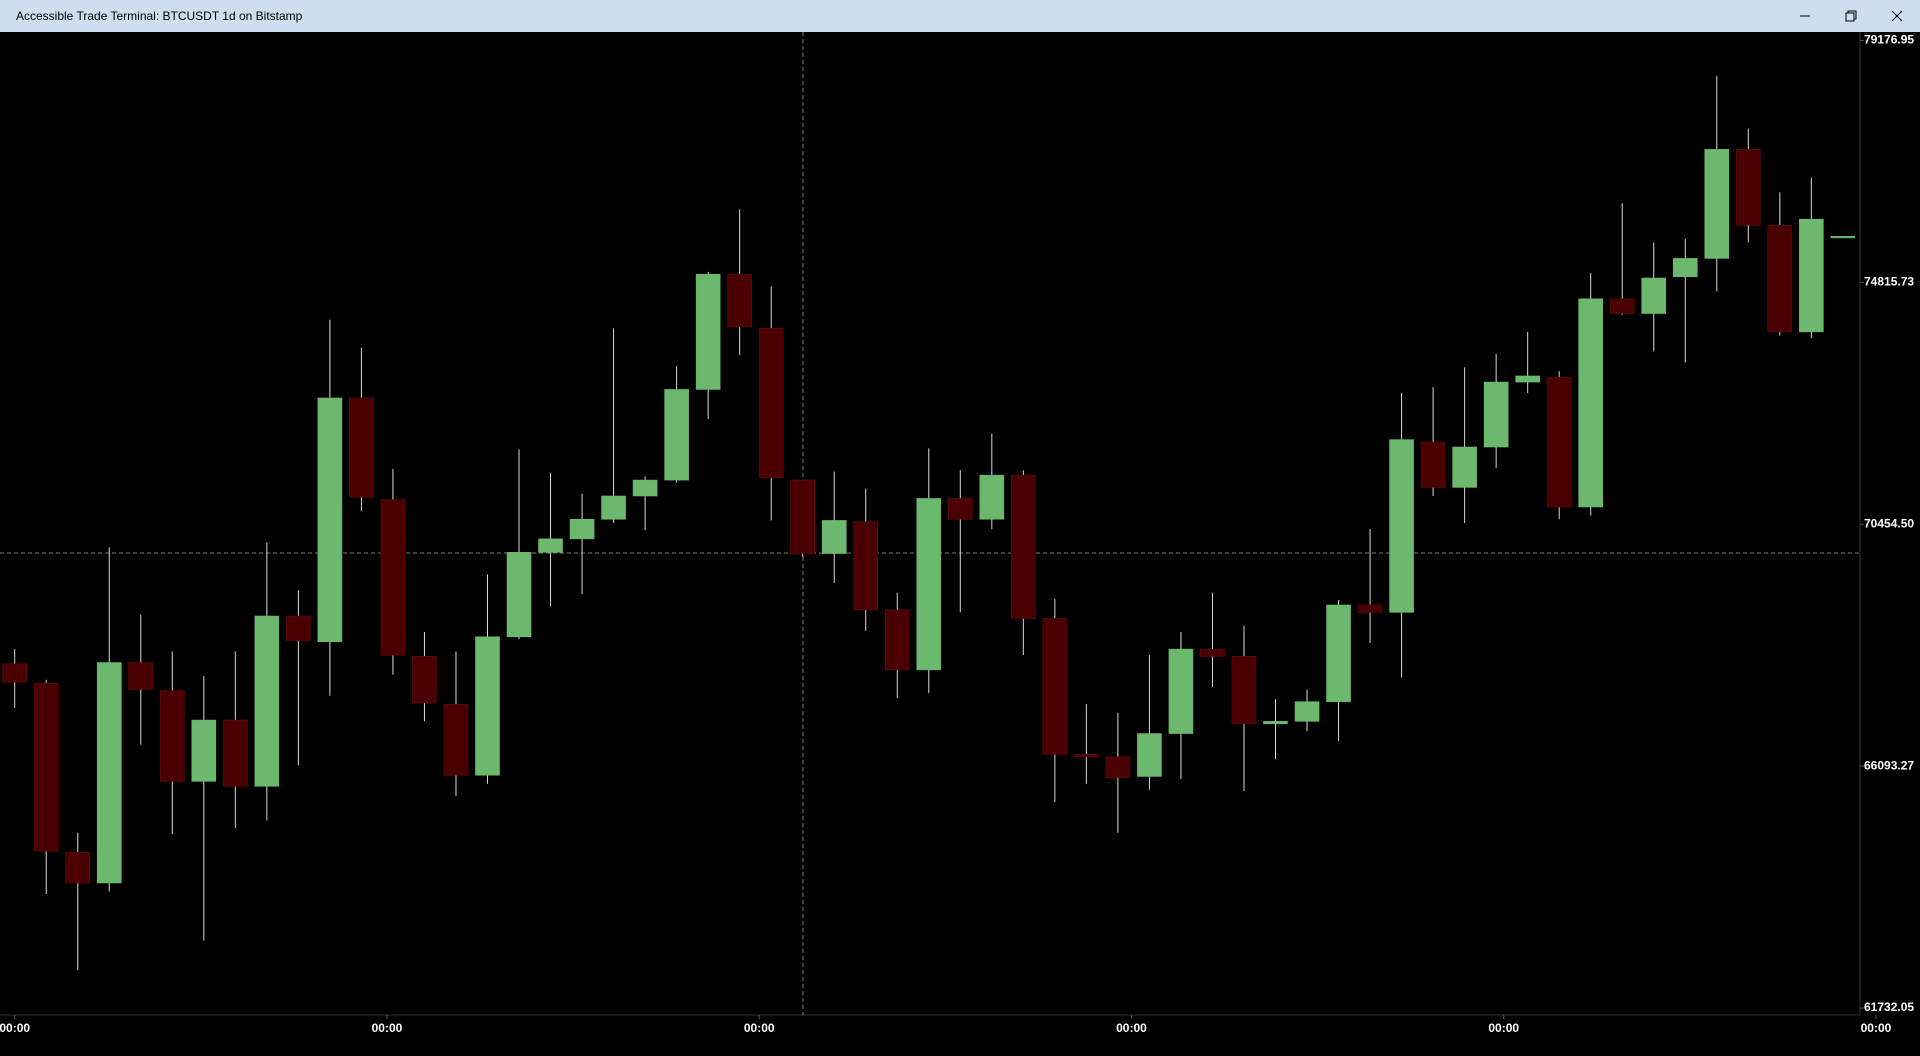 This screenshot has height=1056, width=1920. Describe the element at coordinates (1889, 1007) in the screenshot. I see `y-tick-label: 61732.05` at that location.